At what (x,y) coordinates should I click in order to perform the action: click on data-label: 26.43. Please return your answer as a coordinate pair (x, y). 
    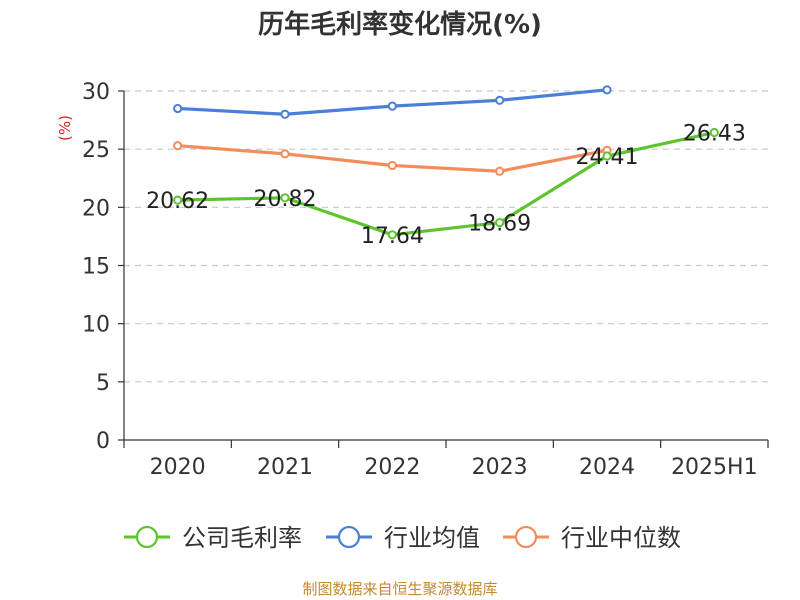
    Looking at the image, I should click on (714, 134).